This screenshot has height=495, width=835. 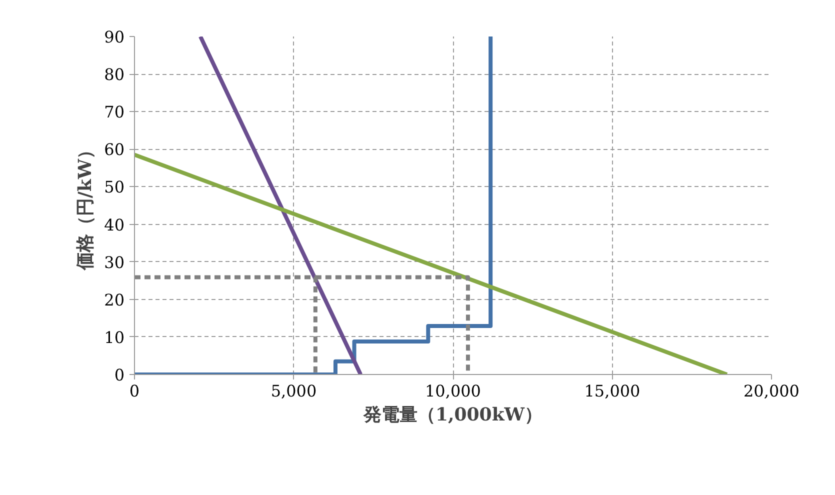 What do you see at coordinates (114, 112) in the screenshot?
I see `y-tick-label: 70` at bounding box center [114, 112].